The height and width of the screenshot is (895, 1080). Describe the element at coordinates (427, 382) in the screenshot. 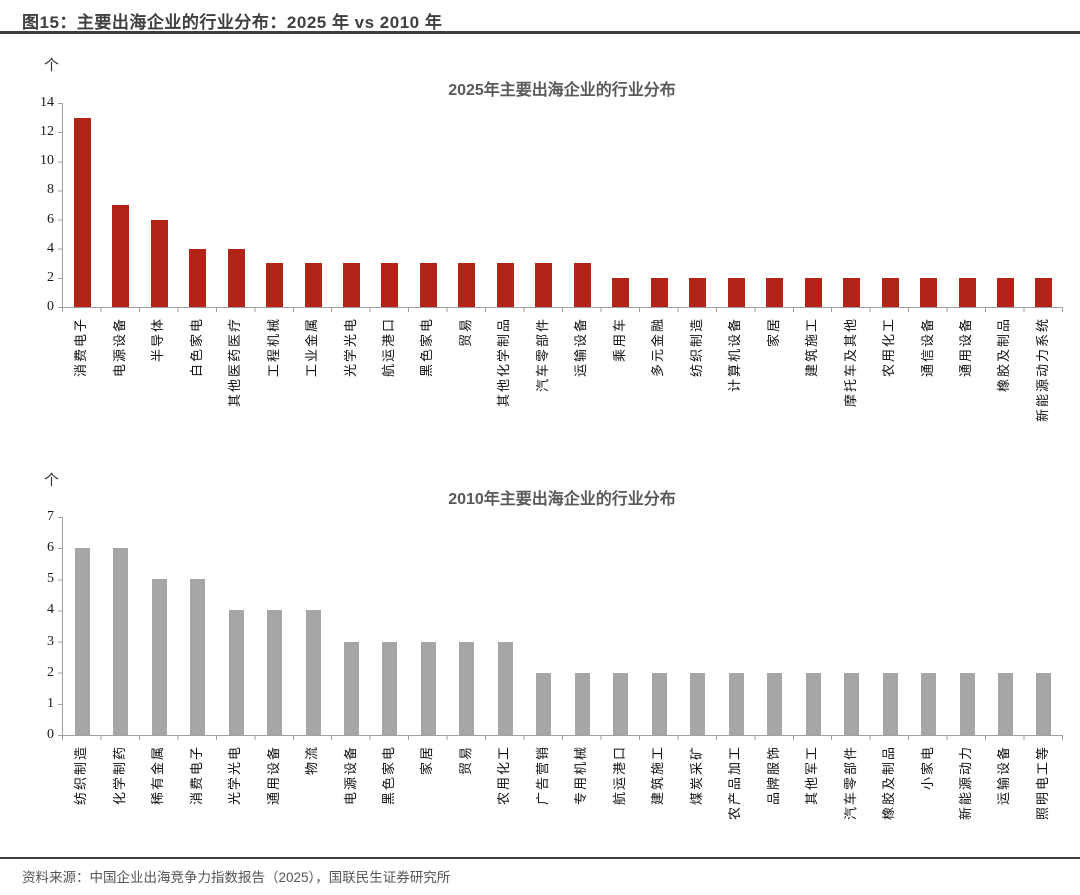

I see `category-cell: 黑色家电` at that location.